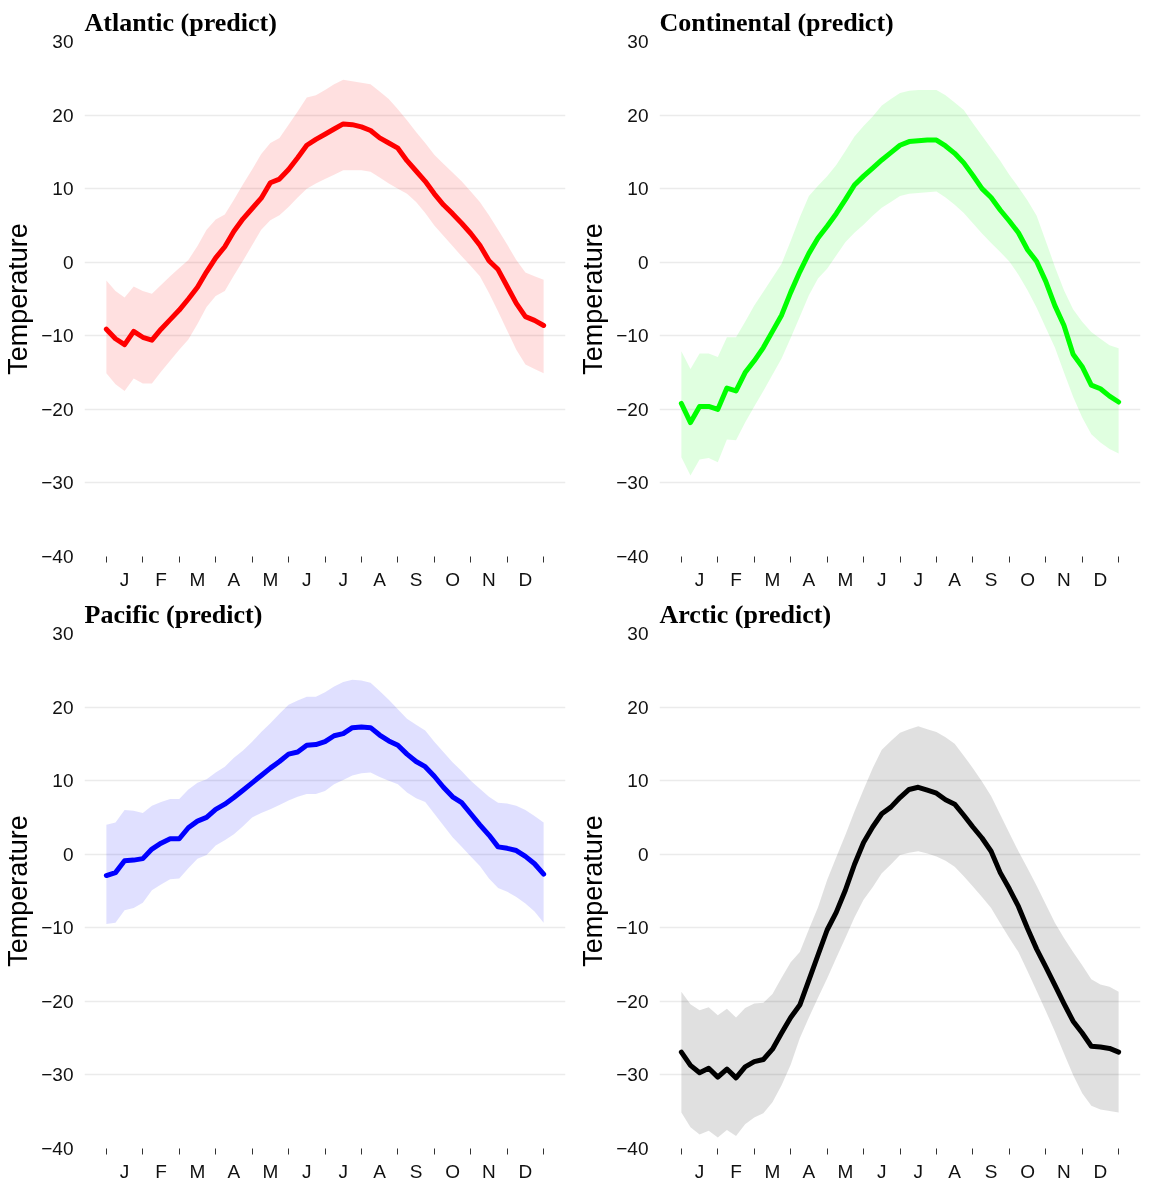 This screenshot has height=1198, width=1166. Describe the element at coordinates (173, 614) in the screenshot. I see `chart-title: Pacific (predict)` at that location.